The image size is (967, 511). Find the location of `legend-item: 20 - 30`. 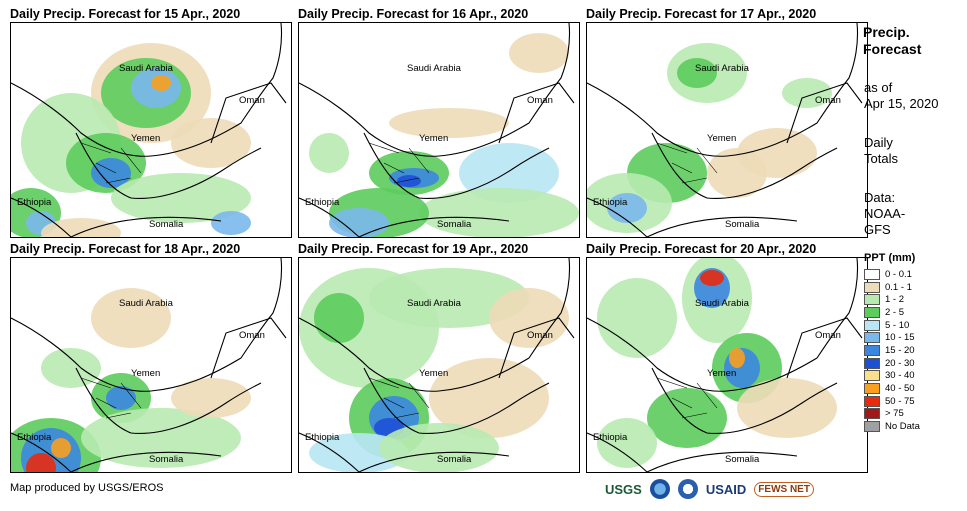

legend-item: 20 - 30 is located at coordinates (892, 363).